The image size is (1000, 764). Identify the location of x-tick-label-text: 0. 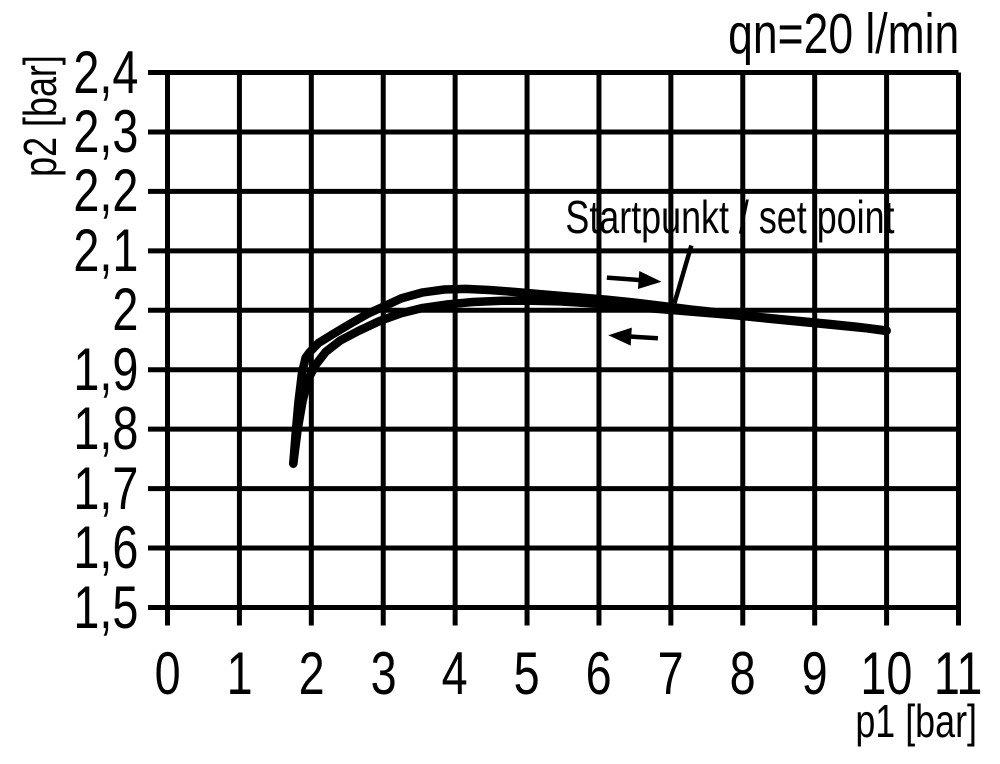
(167, 673).